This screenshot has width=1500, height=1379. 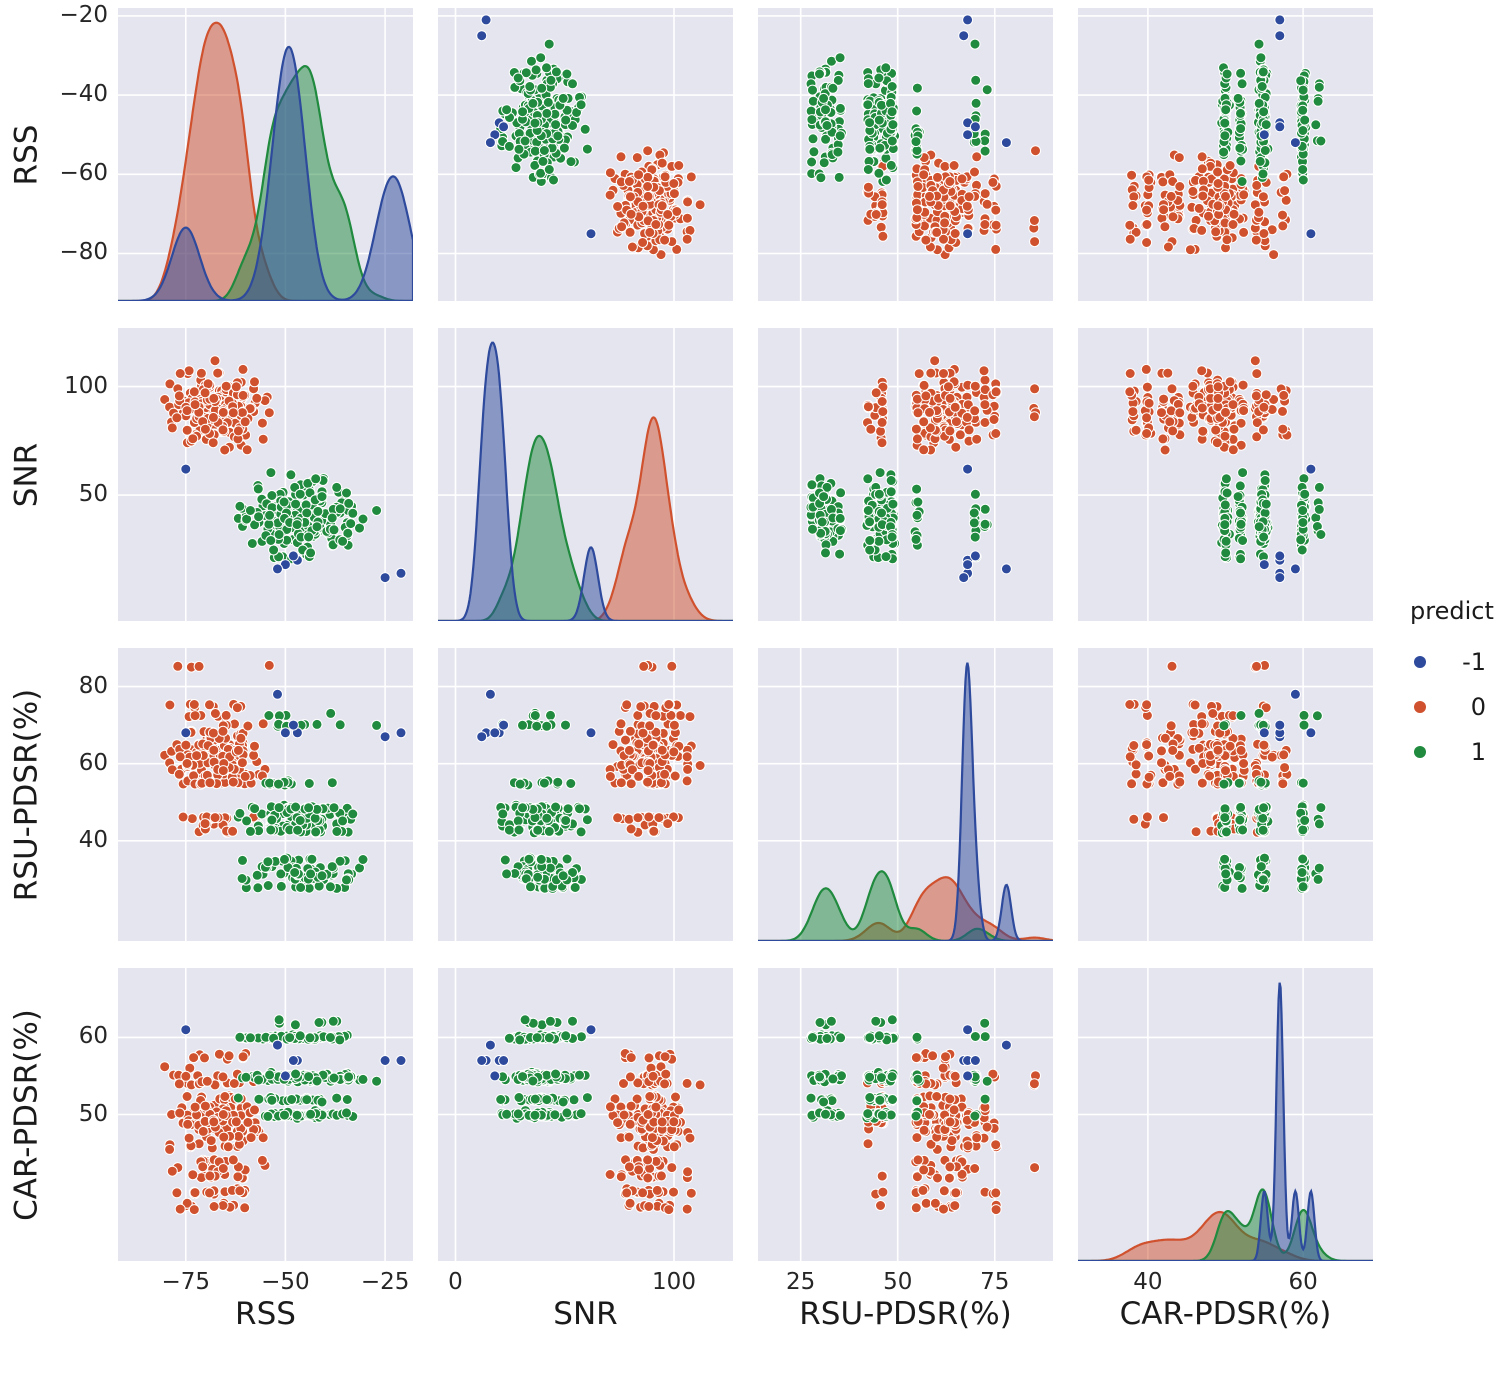 I want to click on scatter-panel-RSS-vs-RSU-PDSR(%), so click(x=905, y=154).